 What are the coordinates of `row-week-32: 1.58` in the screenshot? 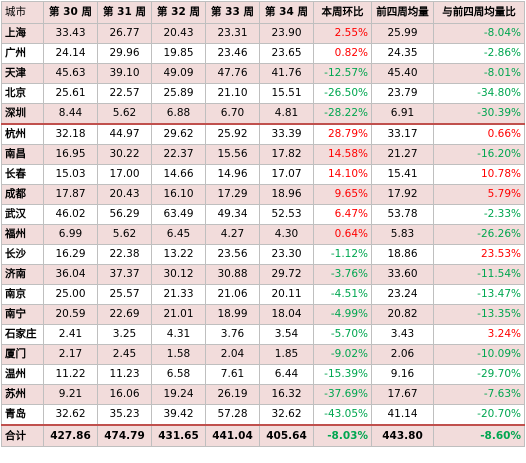 It's located at (178, 354).